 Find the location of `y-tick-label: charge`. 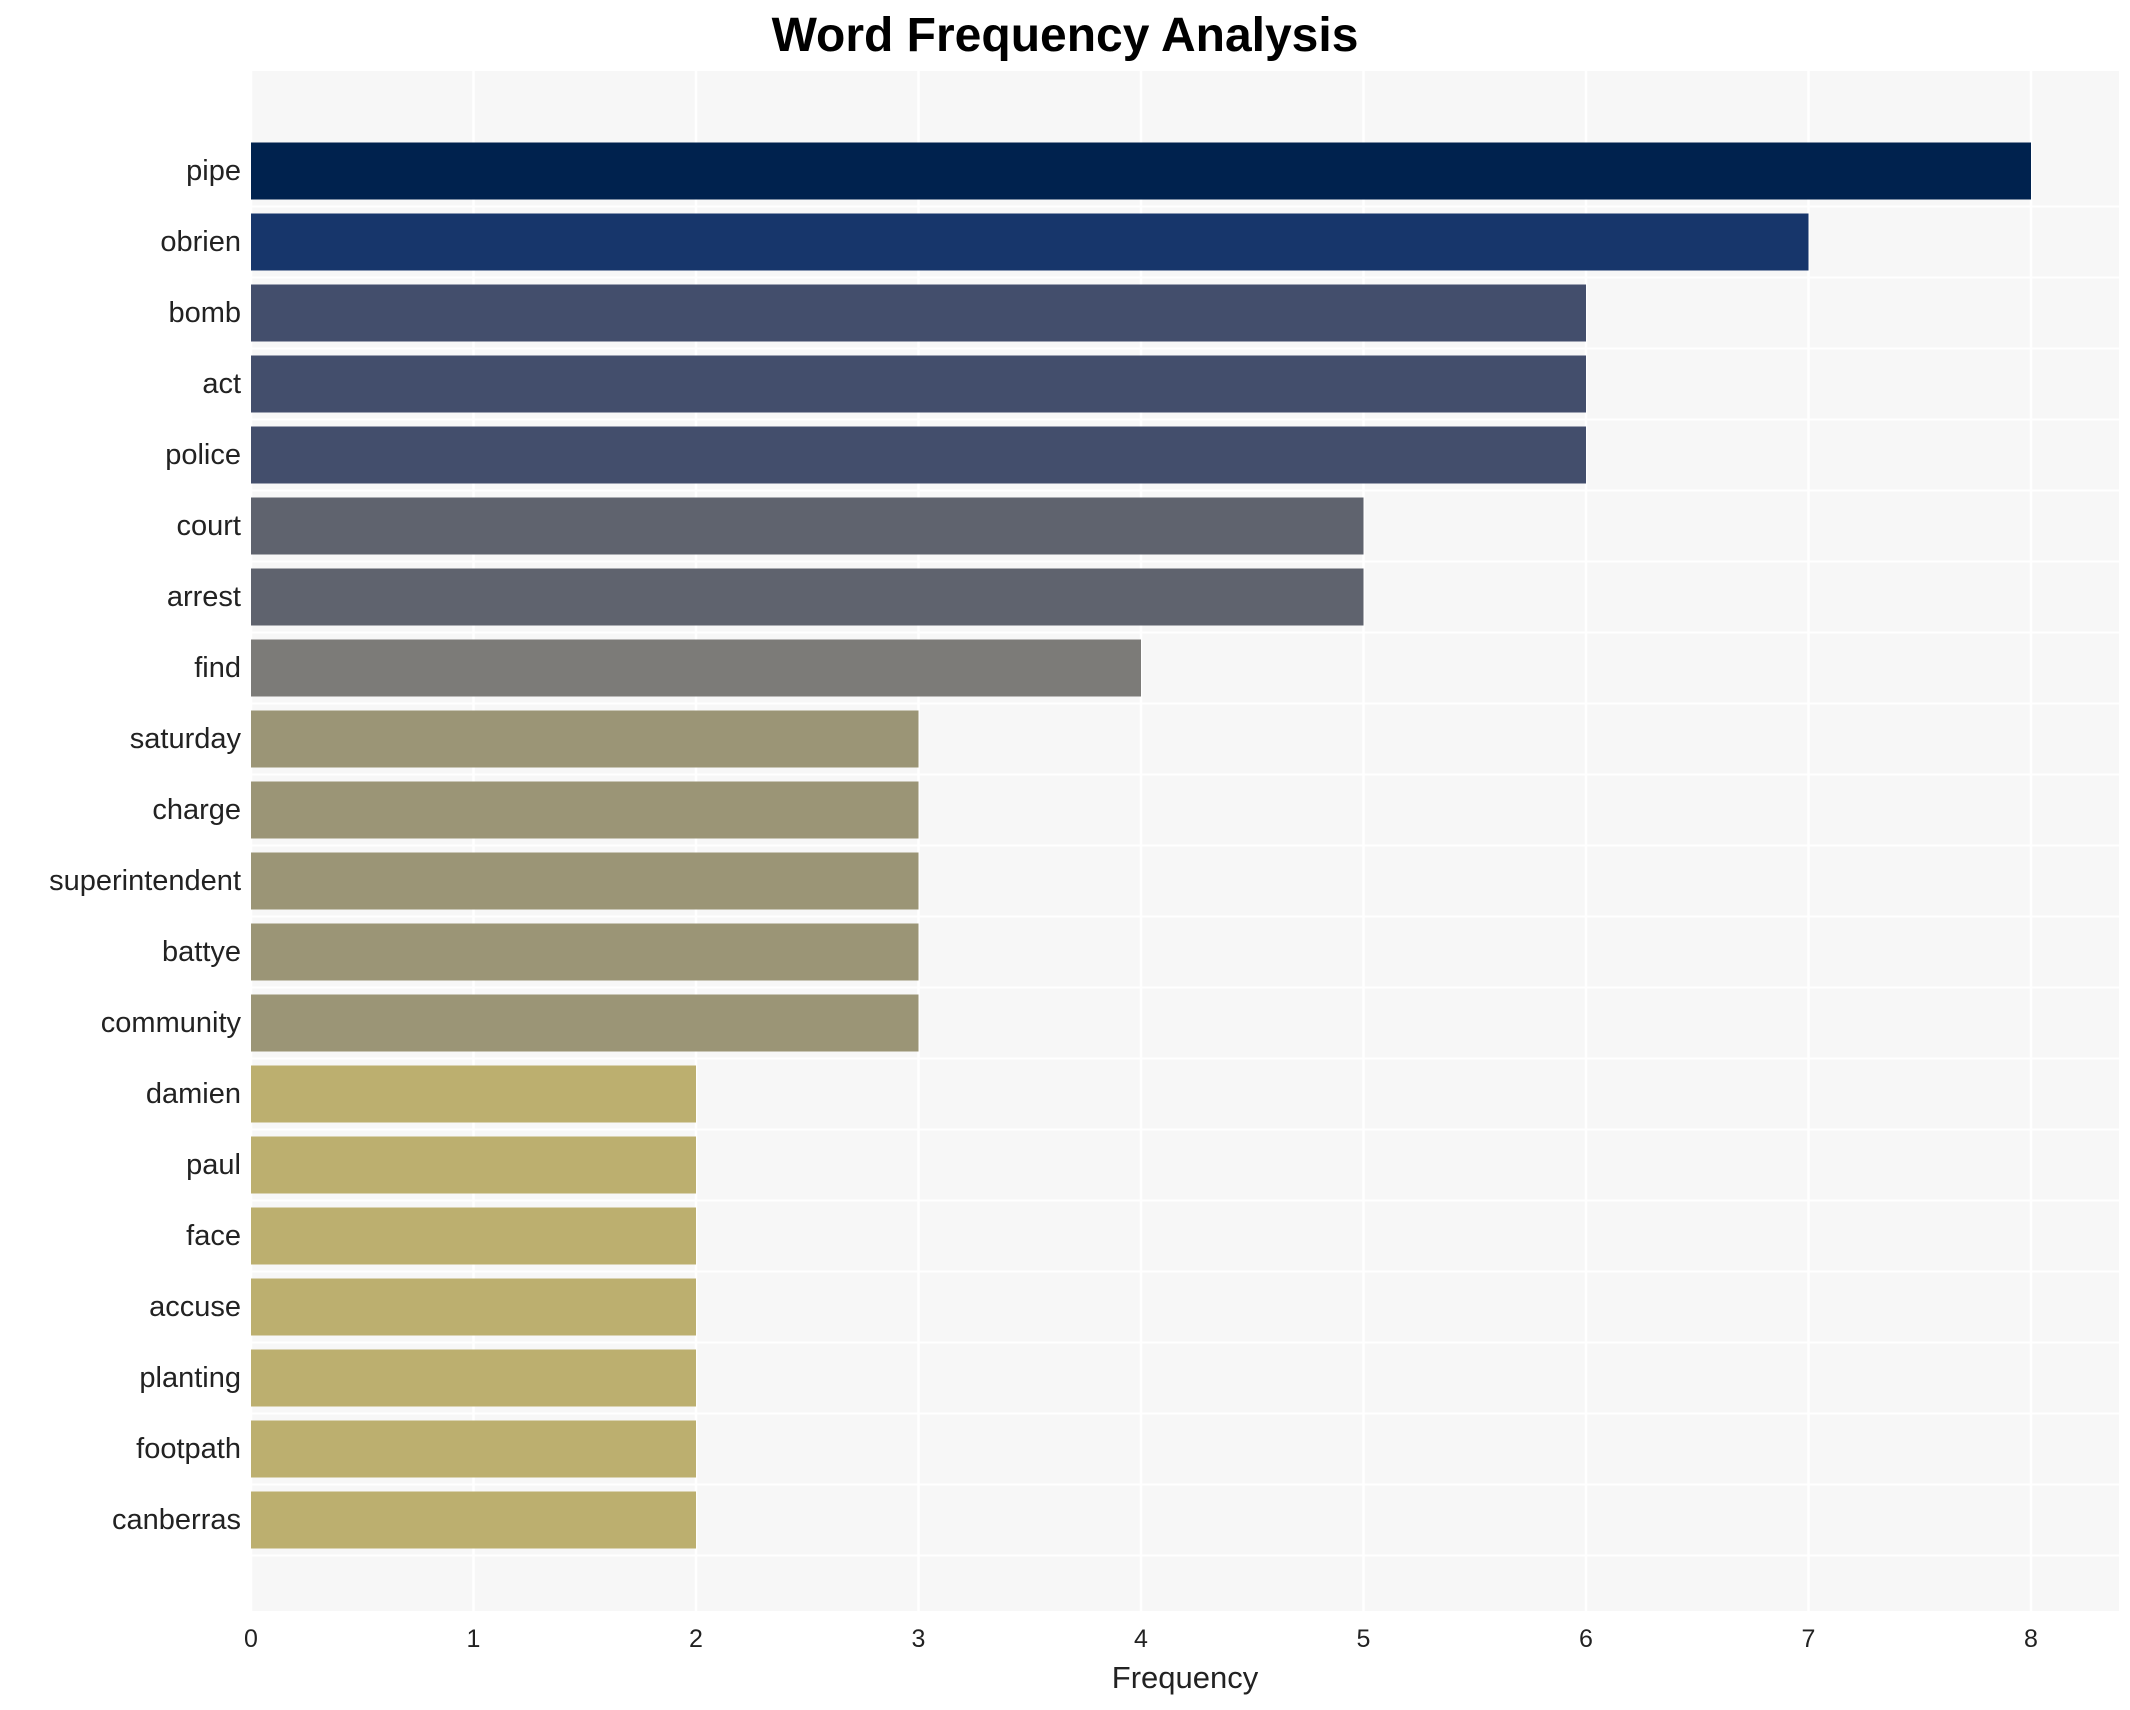

y-tick-label: charge is located at coordinates (196, 810).